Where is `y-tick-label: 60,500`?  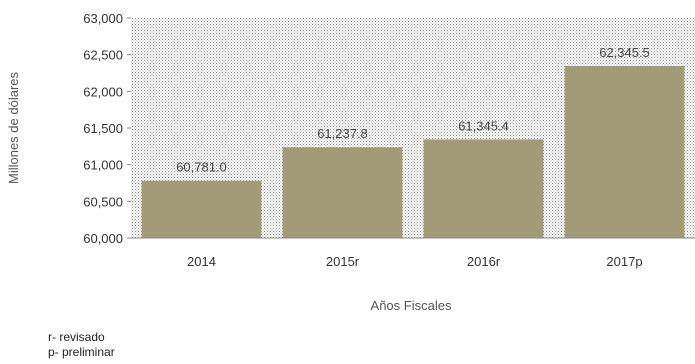
y-tick-label: 60,500 is located at coordinates (103, 201).